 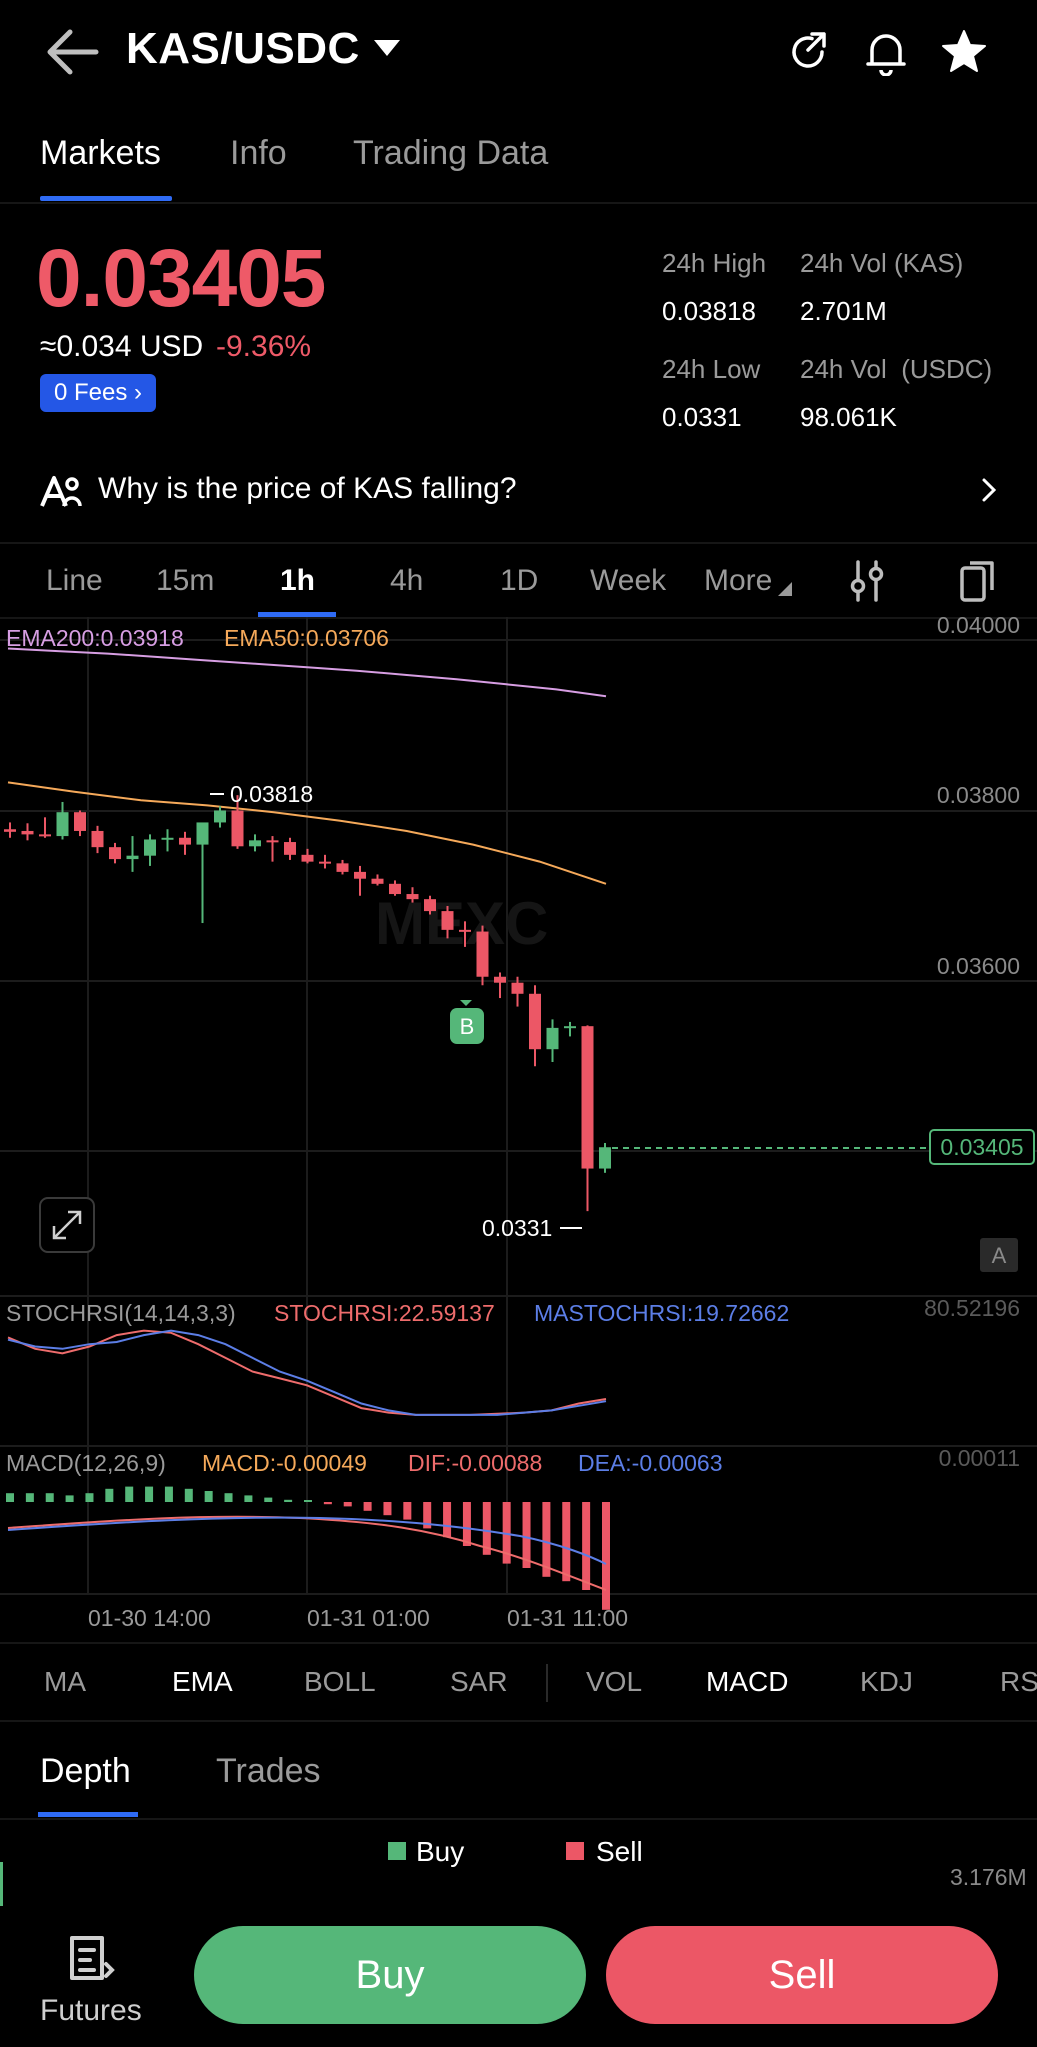 I want to click on pair-dropdown-icon, so click(x=387, y=48).